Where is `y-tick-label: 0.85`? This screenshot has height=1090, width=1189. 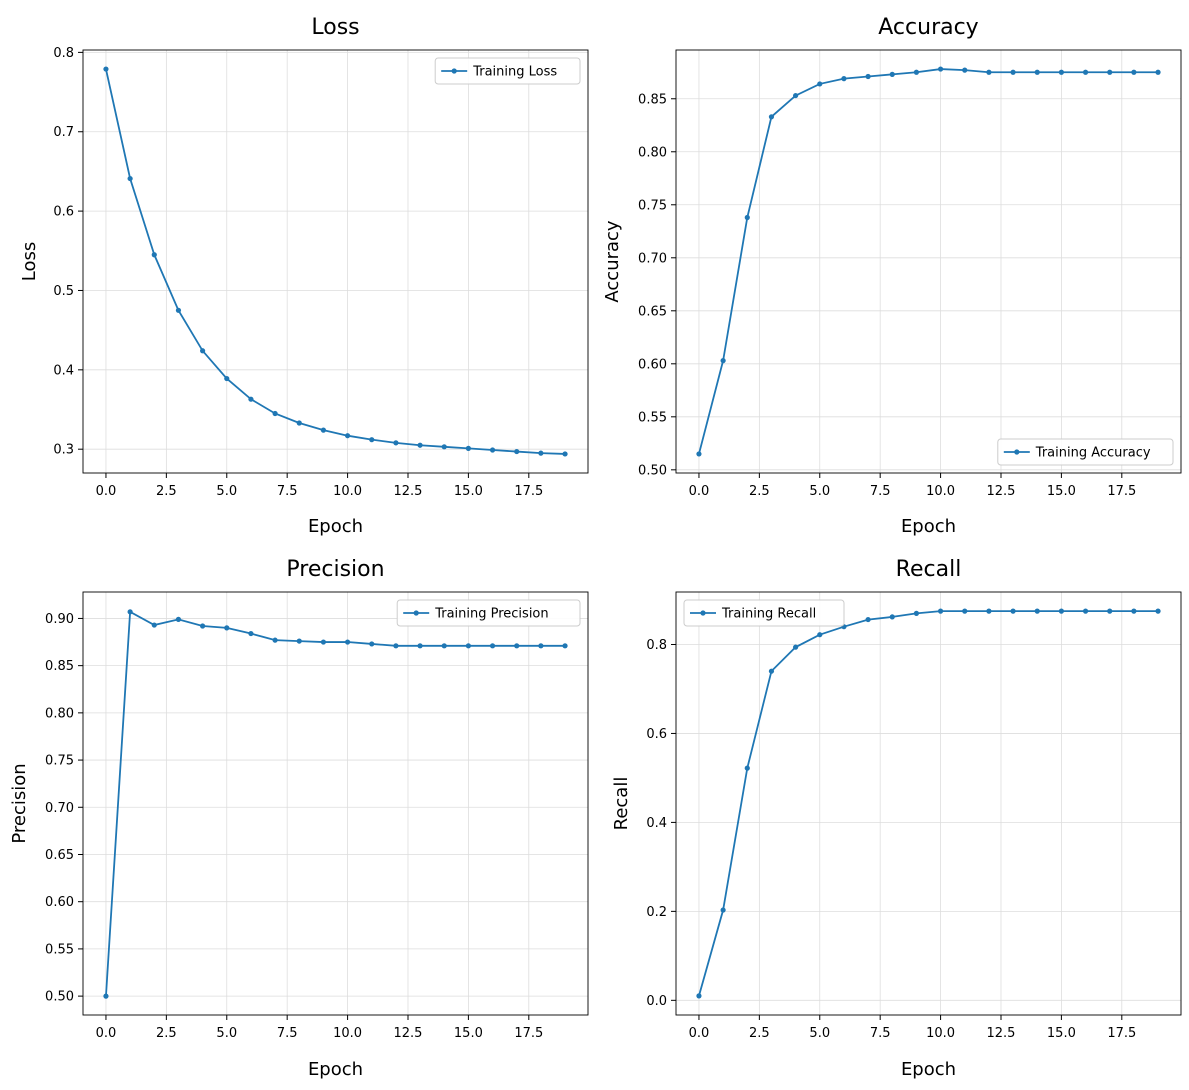
y-tick-label: 0.85 is located at coordinates (59, 666).